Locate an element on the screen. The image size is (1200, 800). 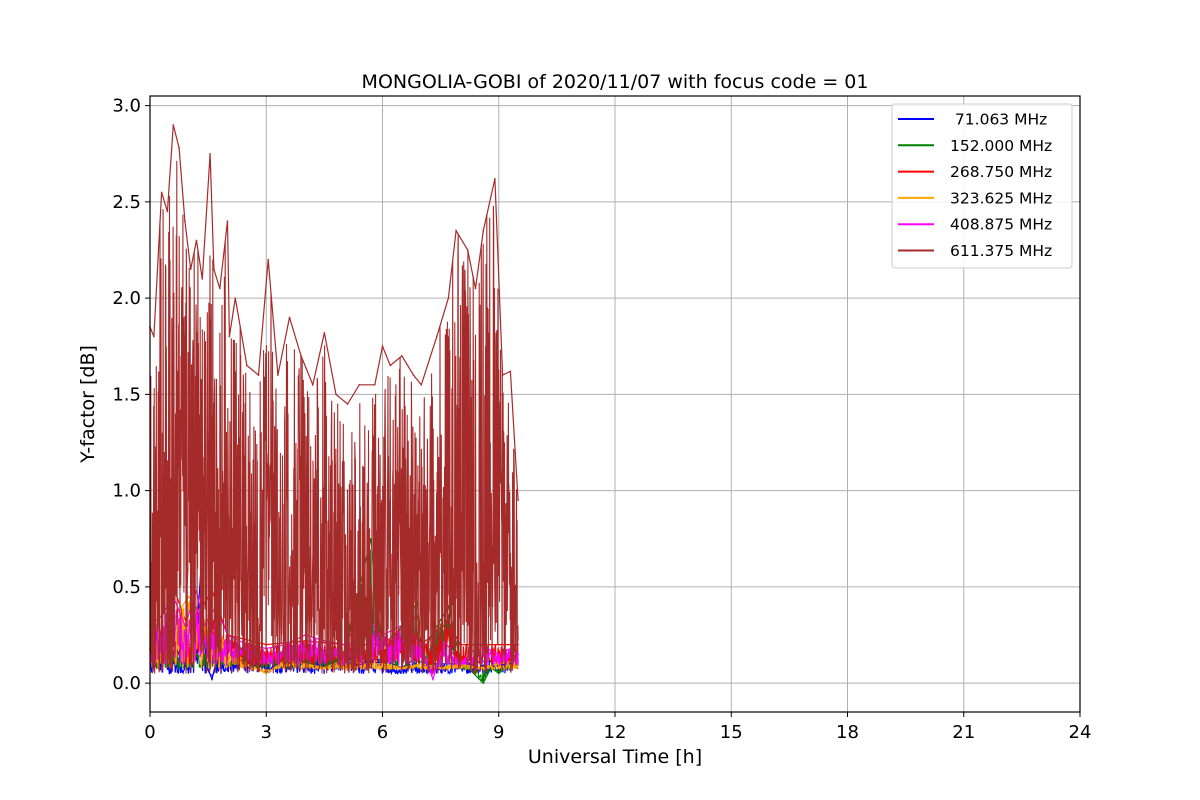
x-tick-label: 0 is located at coordinates (149, 732).